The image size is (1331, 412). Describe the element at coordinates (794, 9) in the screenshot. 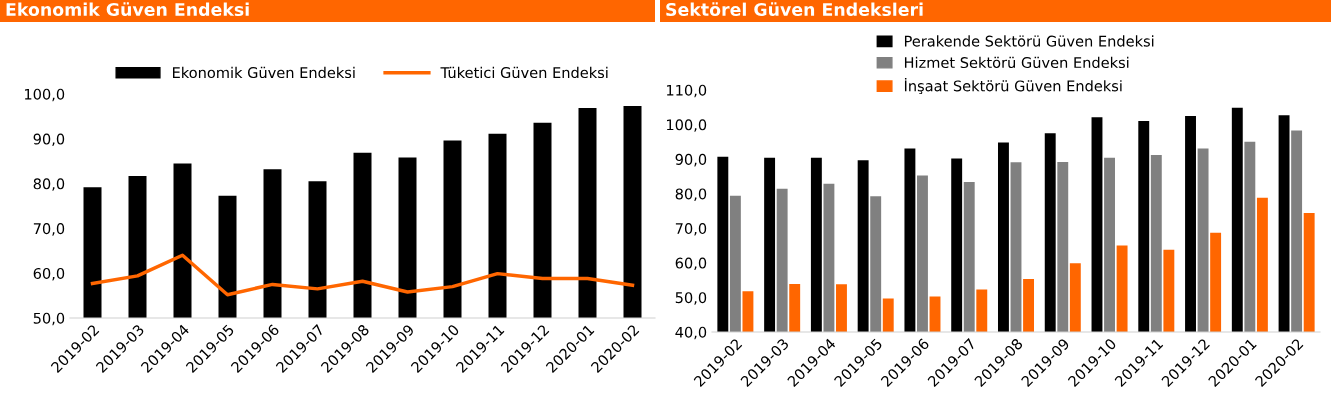

I see `chart-title: Sektörel Güven Endeksleri` at that location.